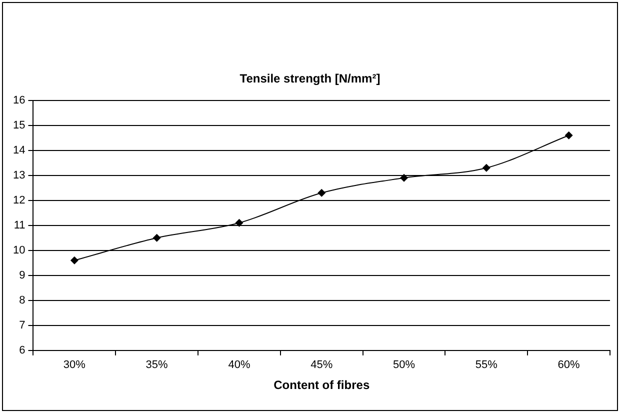 Image resolution: width=622 pixels, height=415 pixels. I want to click on x-tick-label: 30%, so click(74, 365).